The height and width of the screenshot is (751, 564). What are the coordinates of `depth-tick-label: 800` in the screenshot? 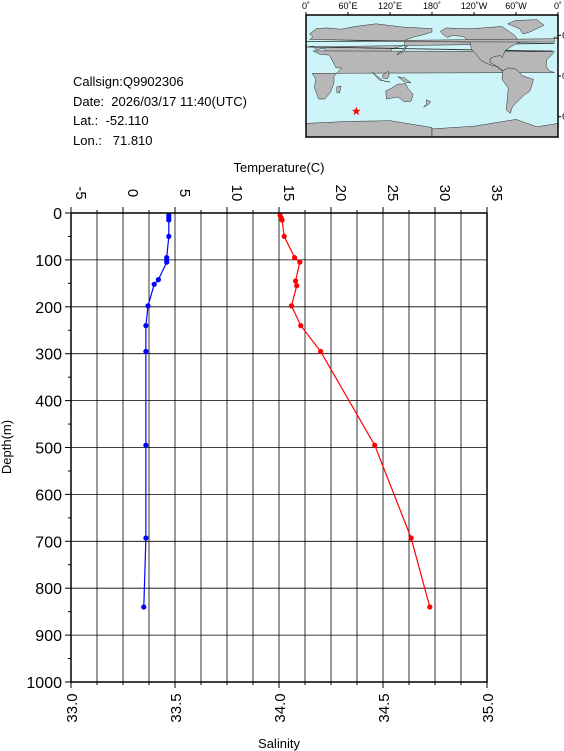 It's located at (48, 589).